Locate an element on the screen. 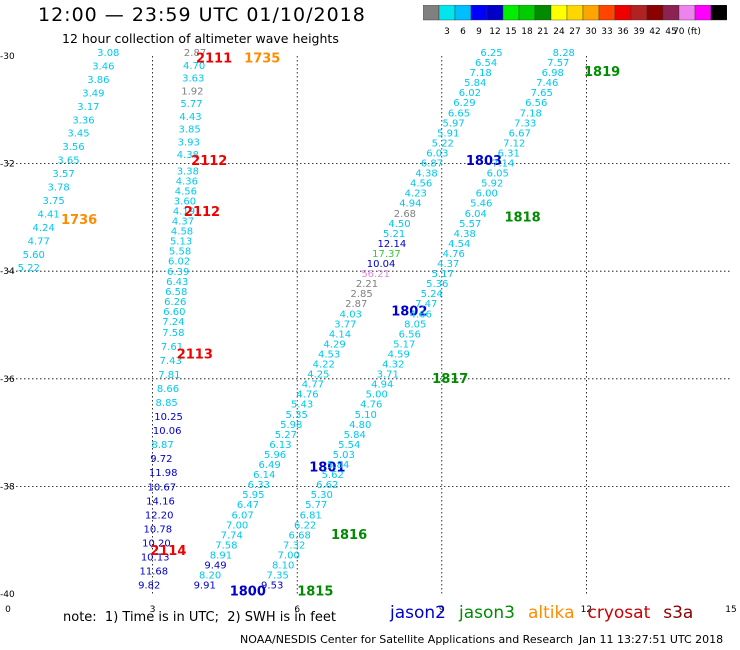 Image resolution: width=740 pixels, height=650 pixels. wave-height-value: 5.91 is located at coordinates (448, 133).